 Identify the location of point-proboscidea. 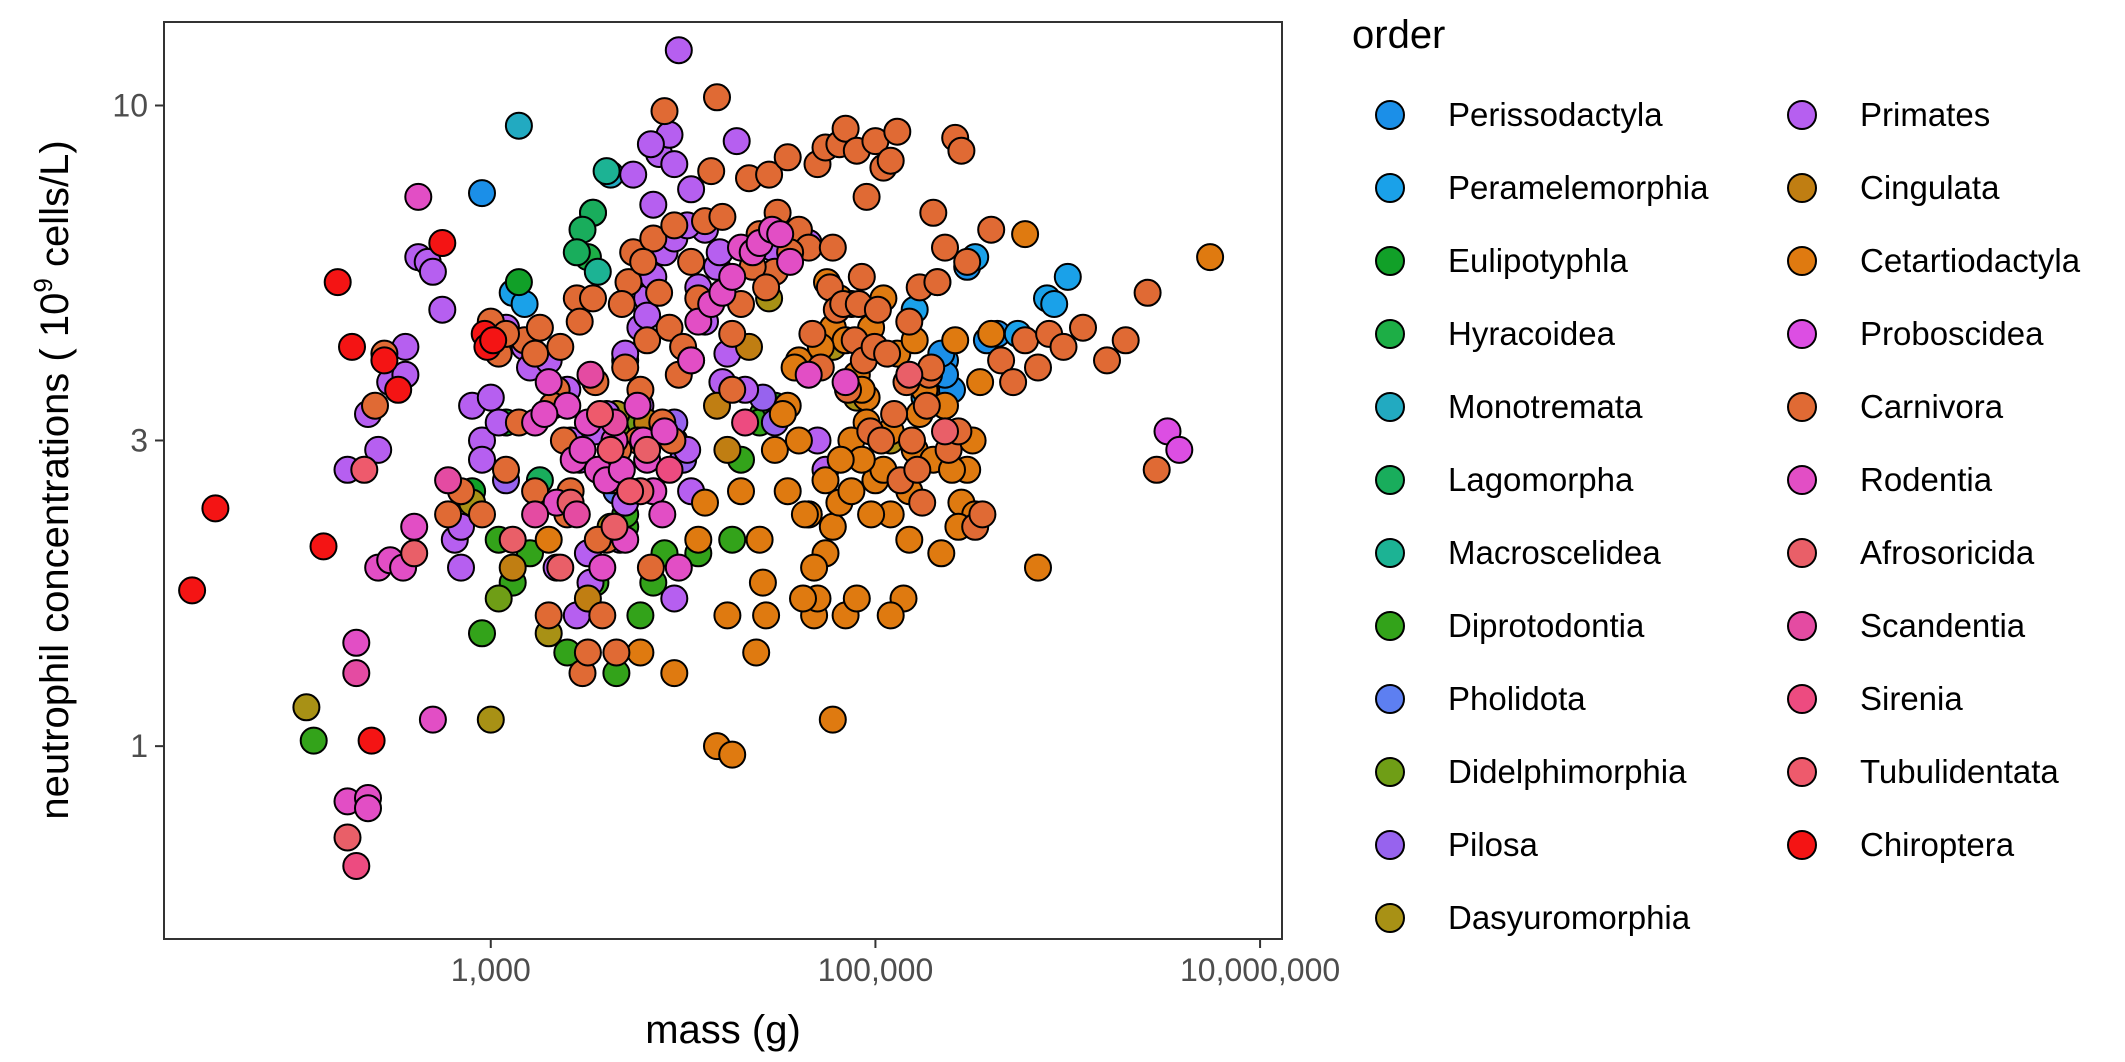
(1179, 449).